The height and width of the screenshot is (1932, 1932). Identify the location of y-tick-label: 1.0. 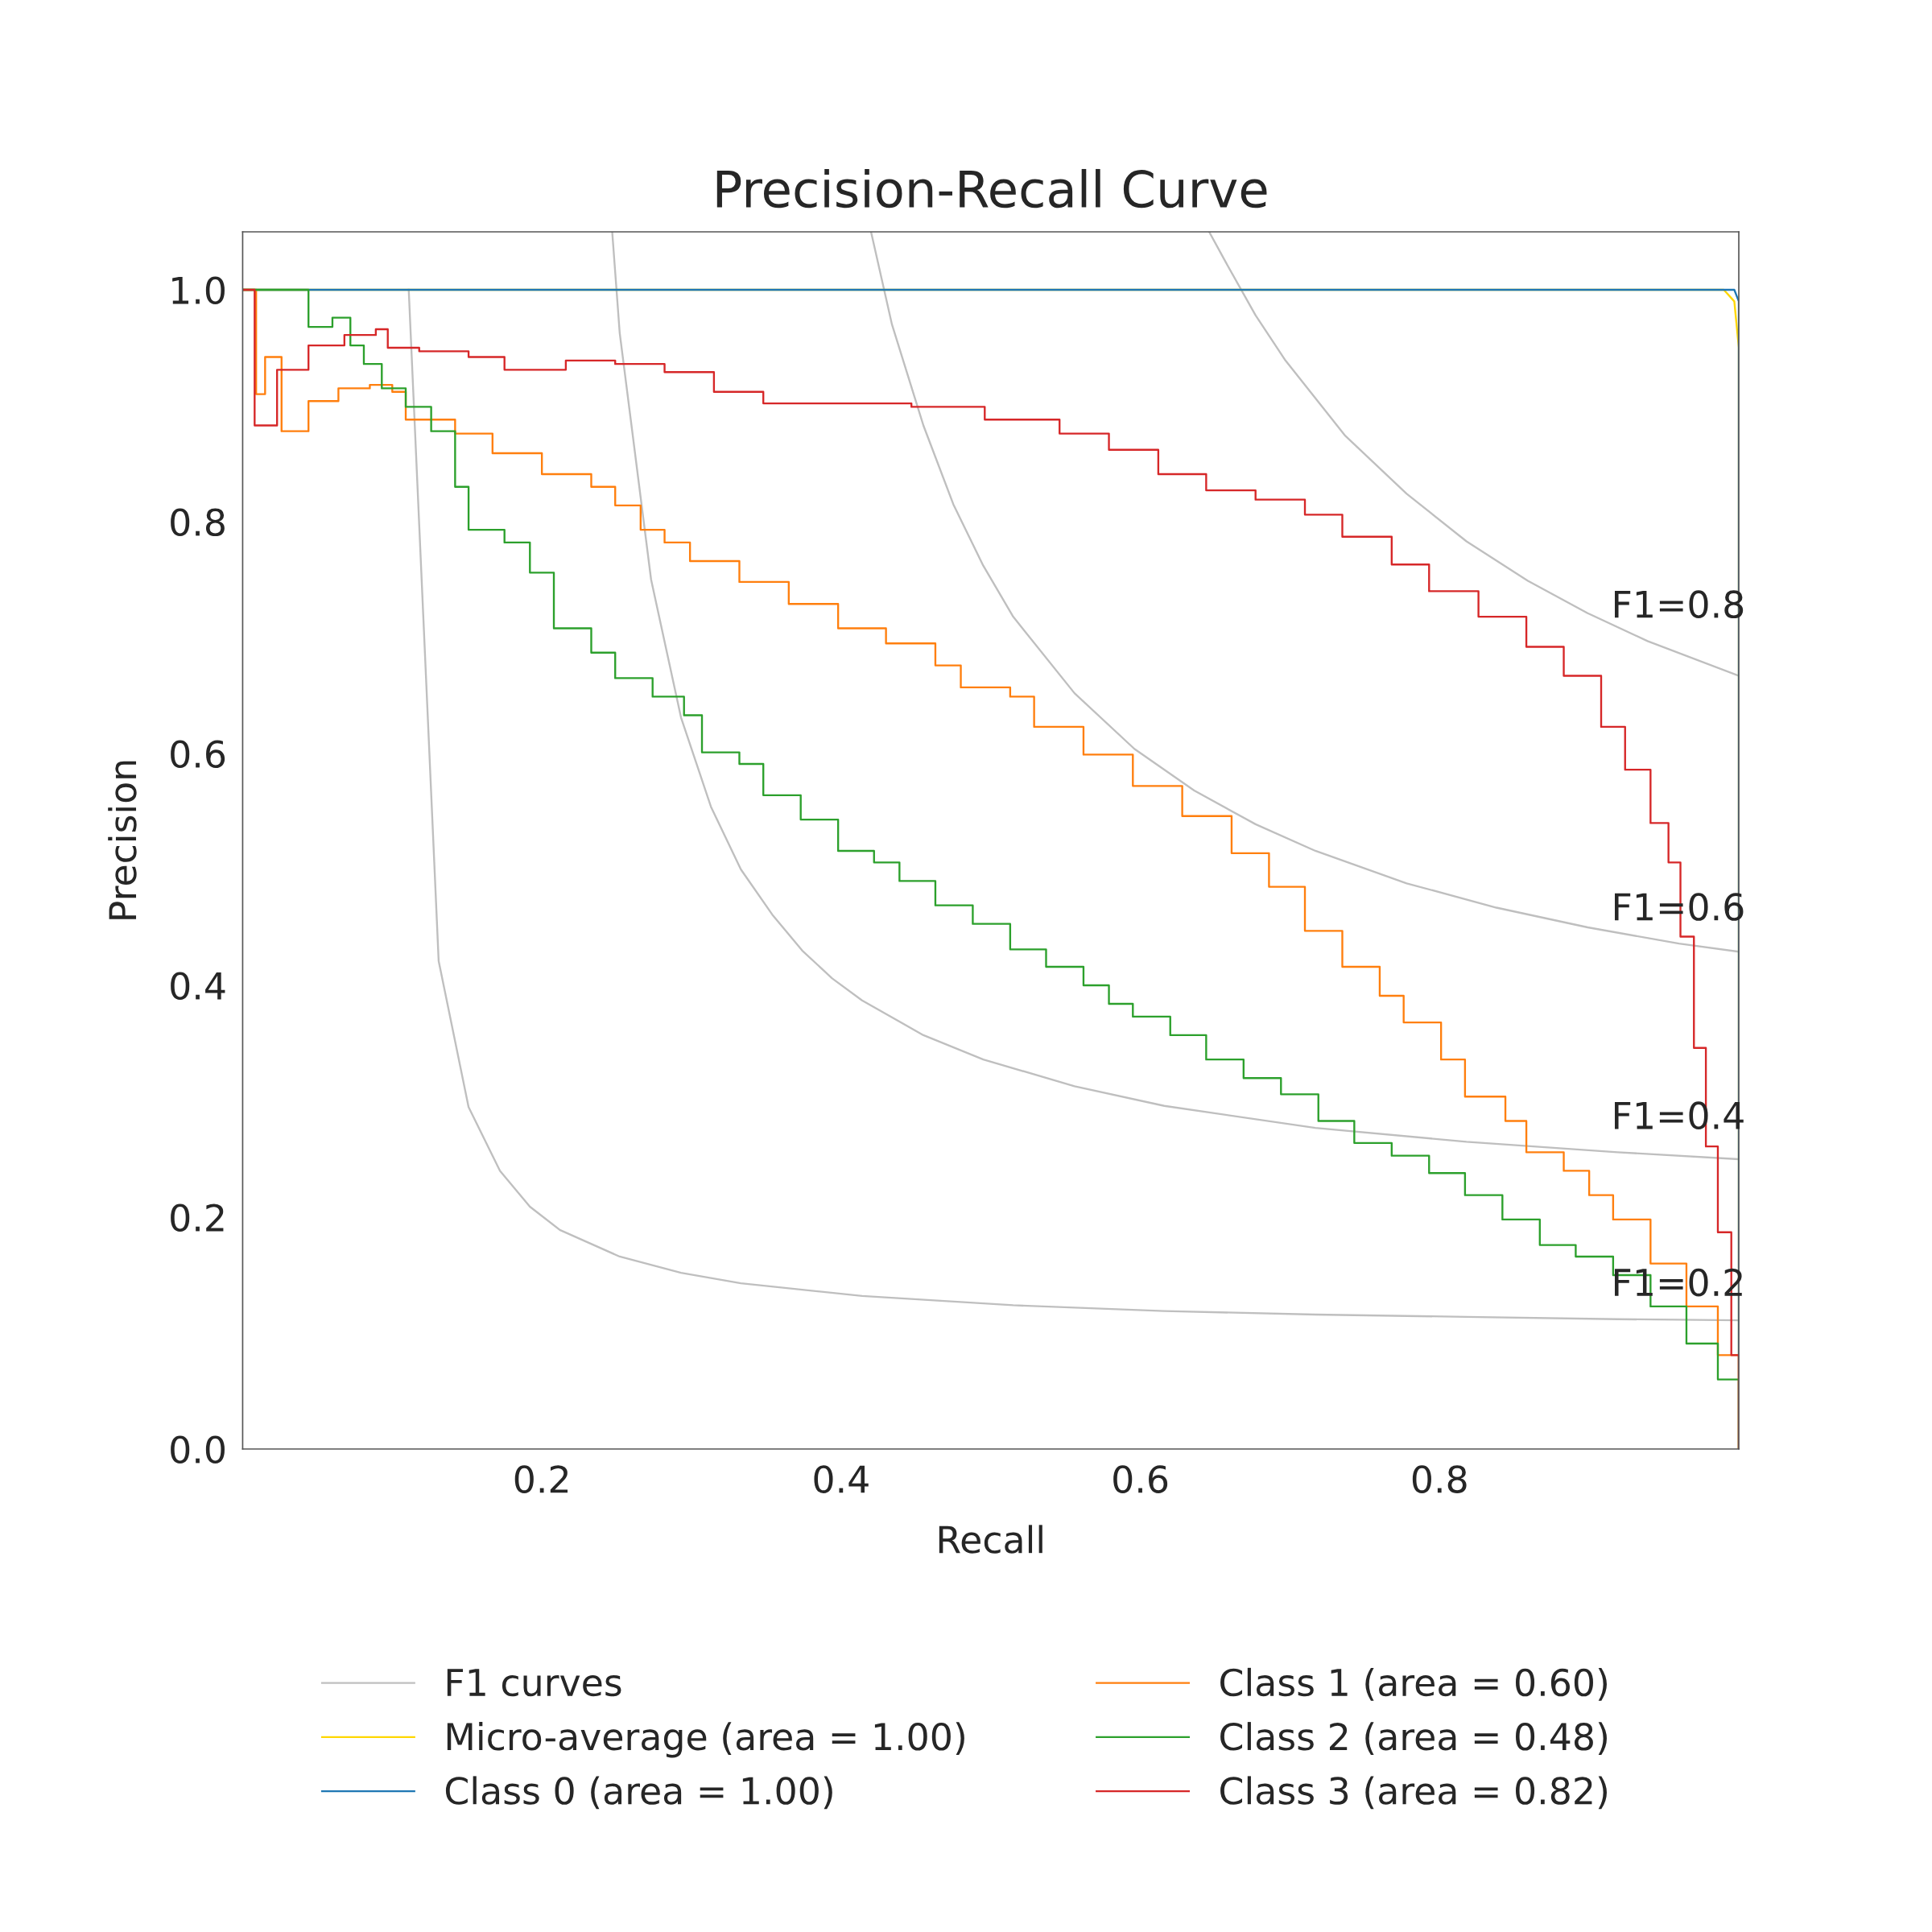
(198, 290).